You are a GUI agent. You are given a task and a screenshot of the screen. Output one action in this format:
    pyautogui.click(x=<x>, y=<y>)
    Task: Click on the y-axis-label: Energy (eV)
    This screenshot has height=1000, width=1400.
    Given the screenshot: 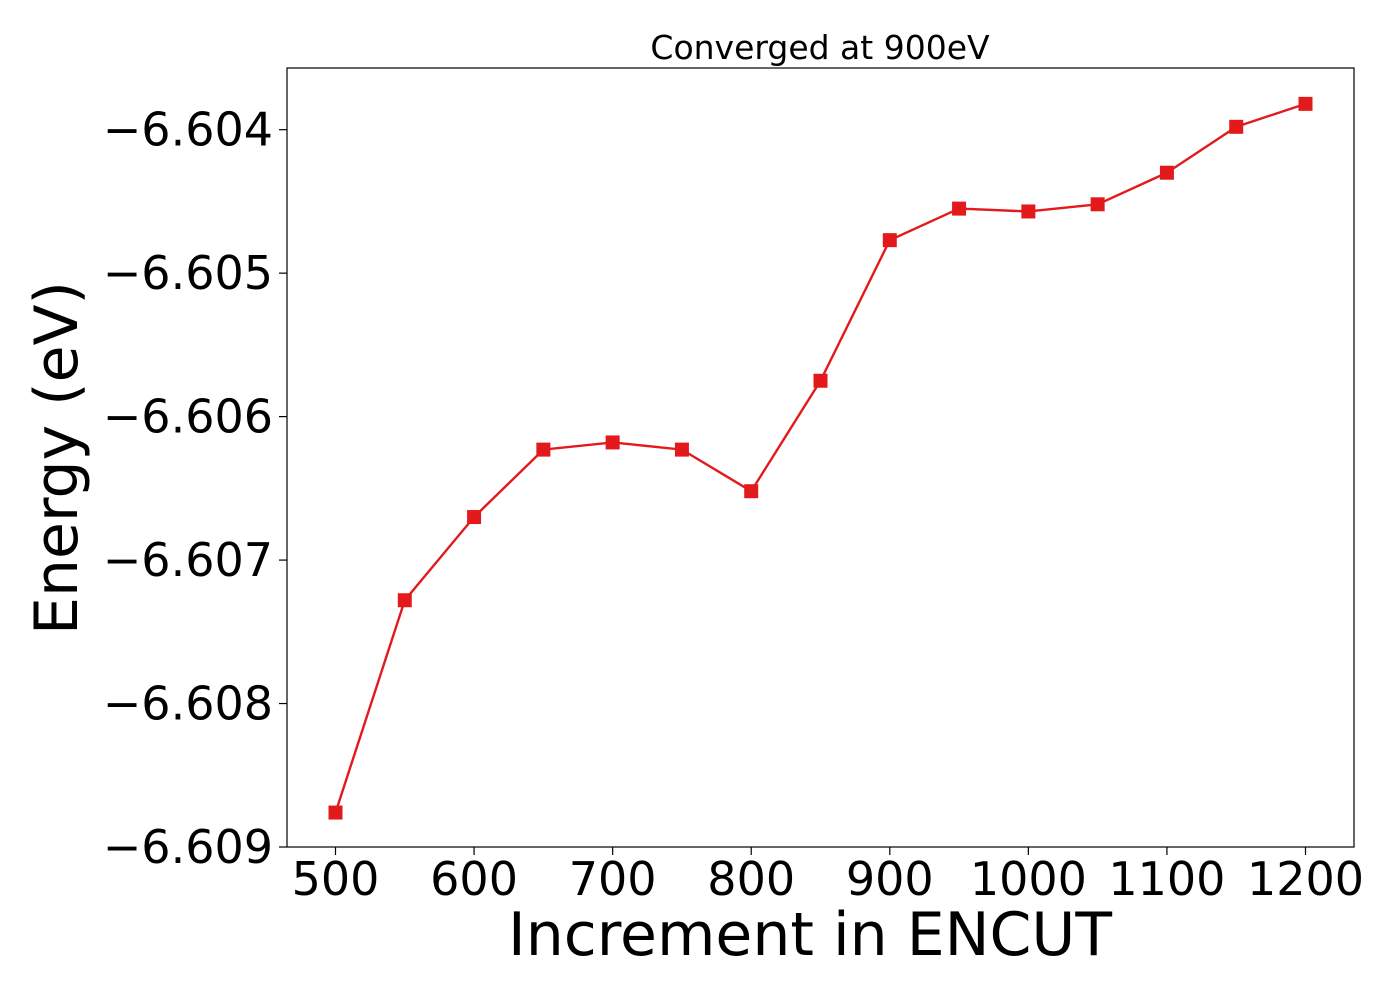 What is the action you would take?
    pyautogui.click(x=57, y=458)
    